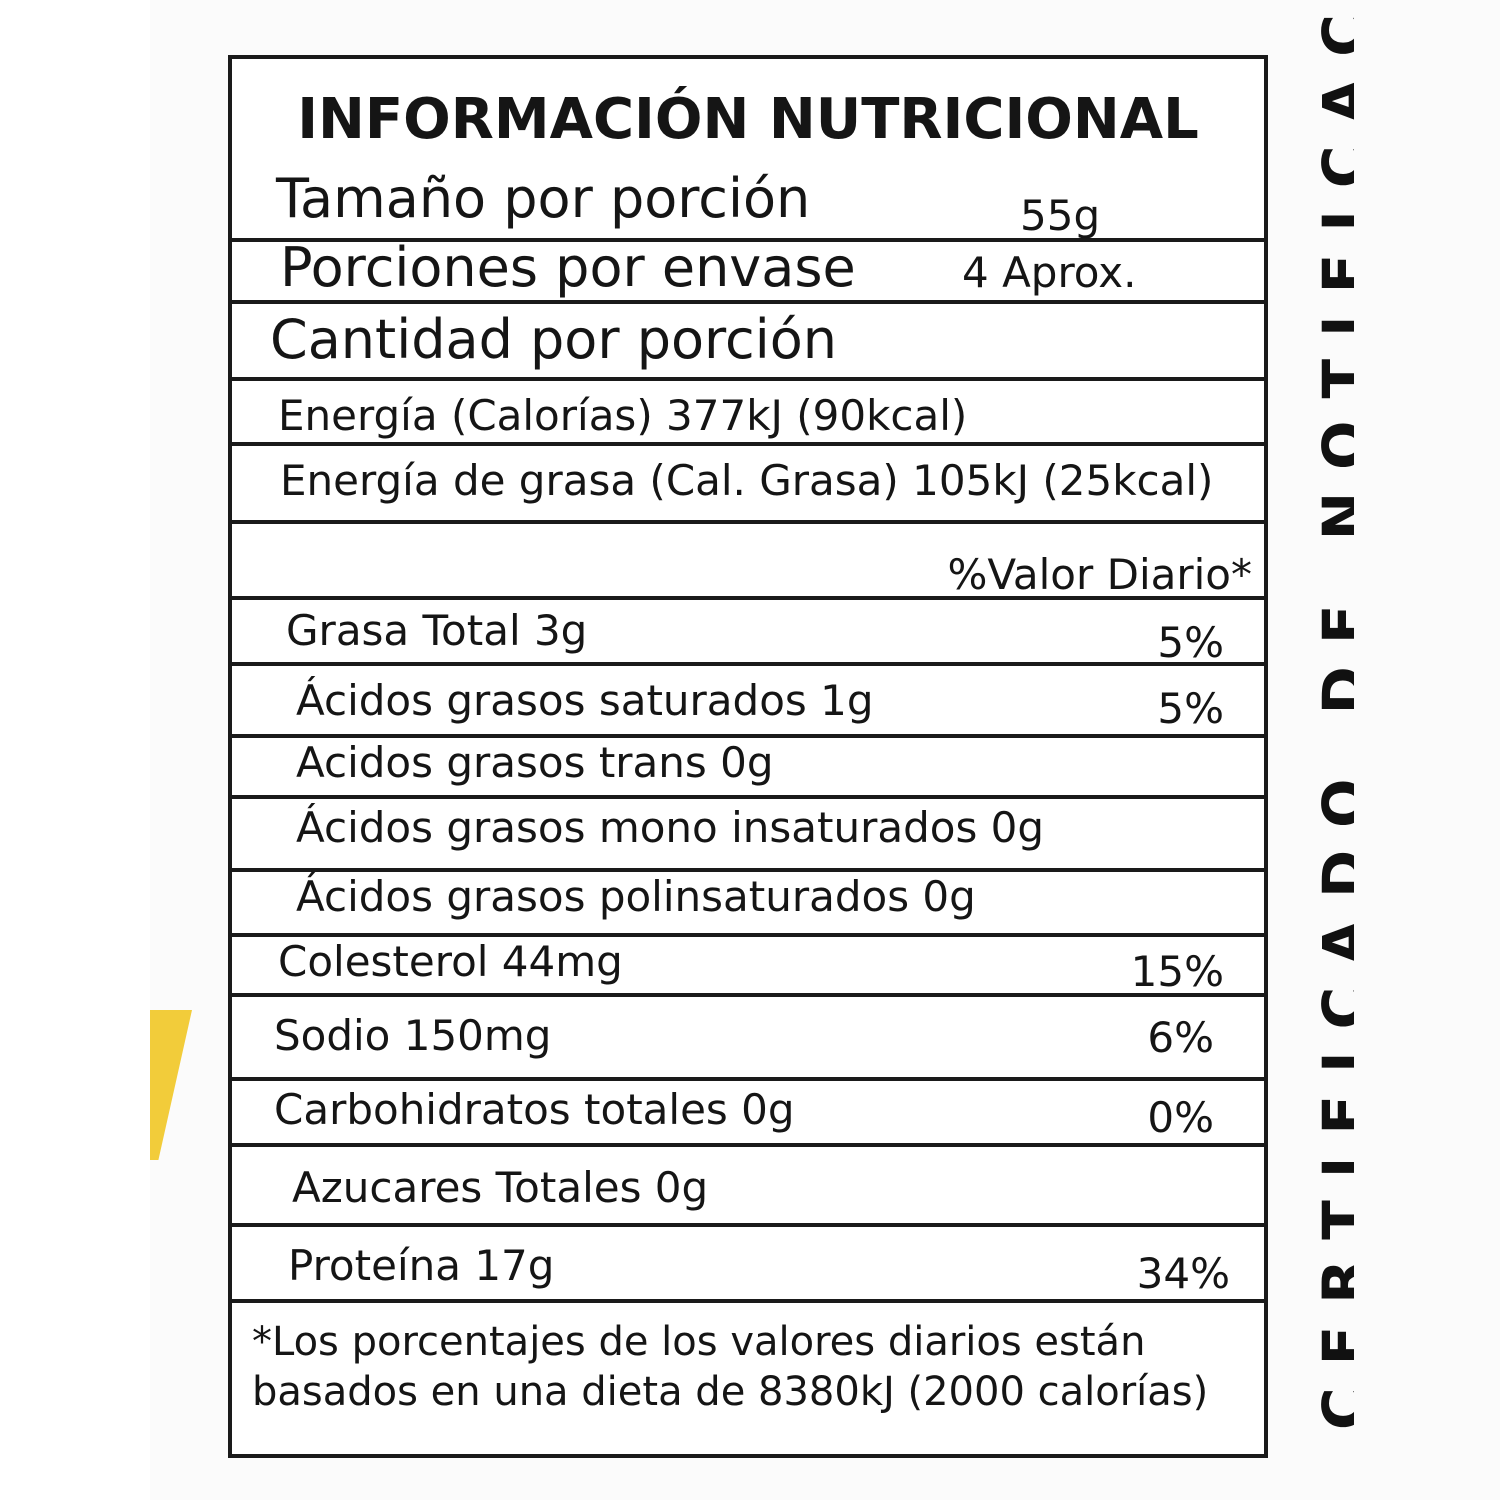  What do you see at coordinates (534, 1109) in the screenshot?
I see `nutrient-label: Carbohidratos totales 0g` at bounding box center [534, 1109].